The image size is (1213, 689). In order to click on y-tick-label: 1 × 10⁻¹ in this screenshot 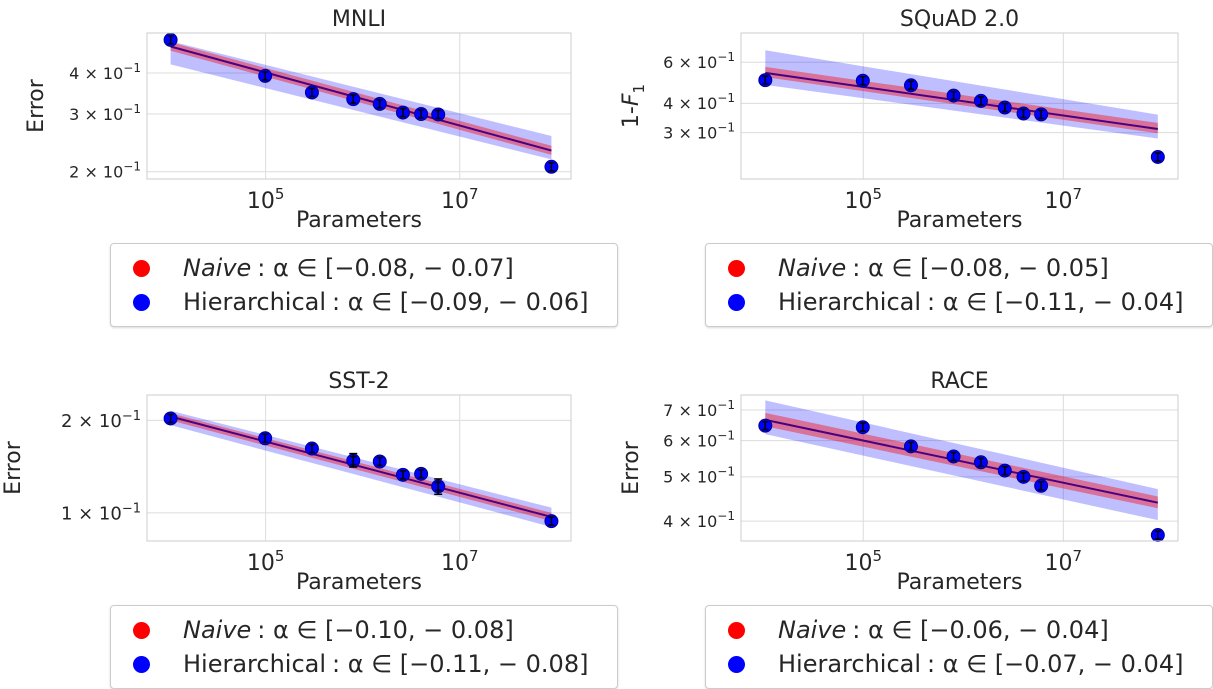, I will do `click(101, 512)`.